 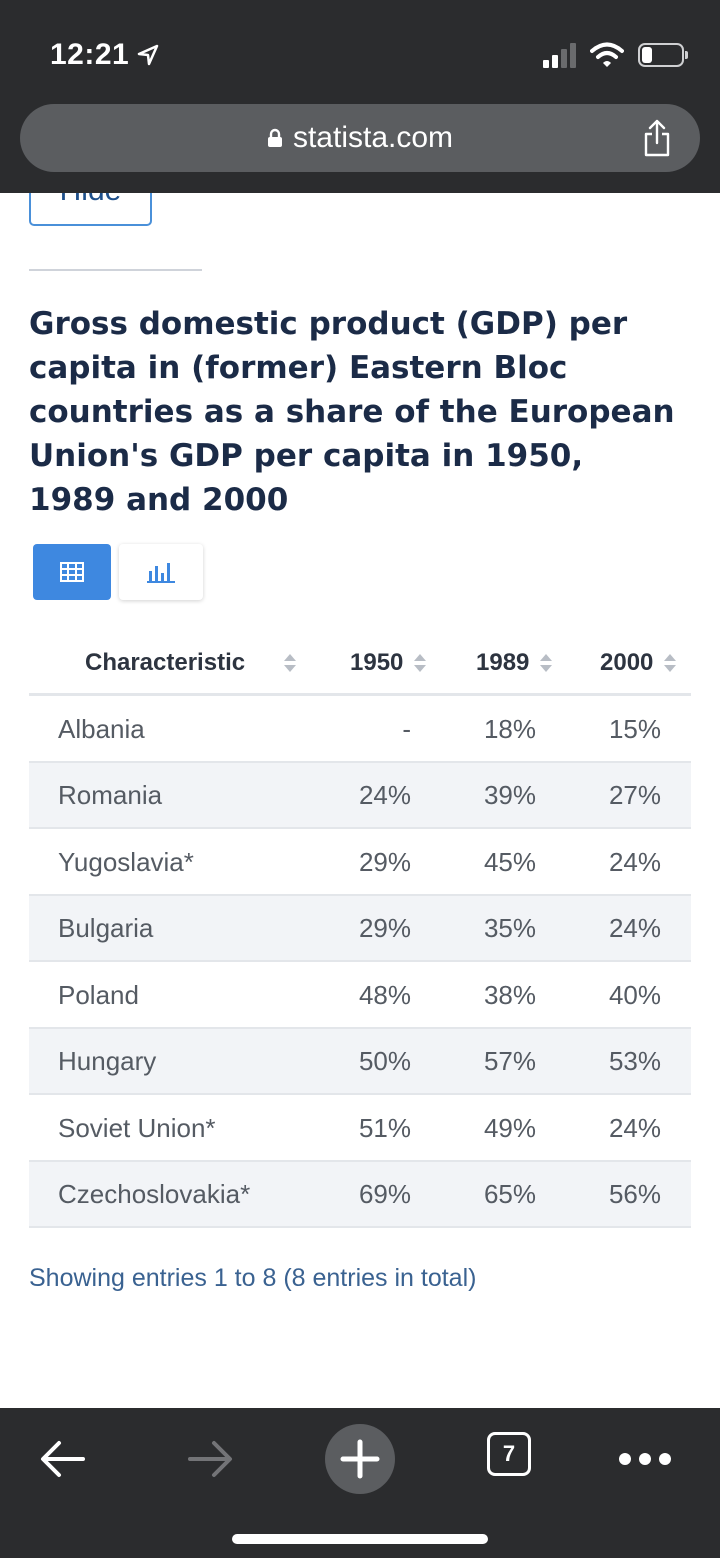 I want to click on table-row: Soviet Union* 51% 49% 24%, so click(x=360, y=1128).